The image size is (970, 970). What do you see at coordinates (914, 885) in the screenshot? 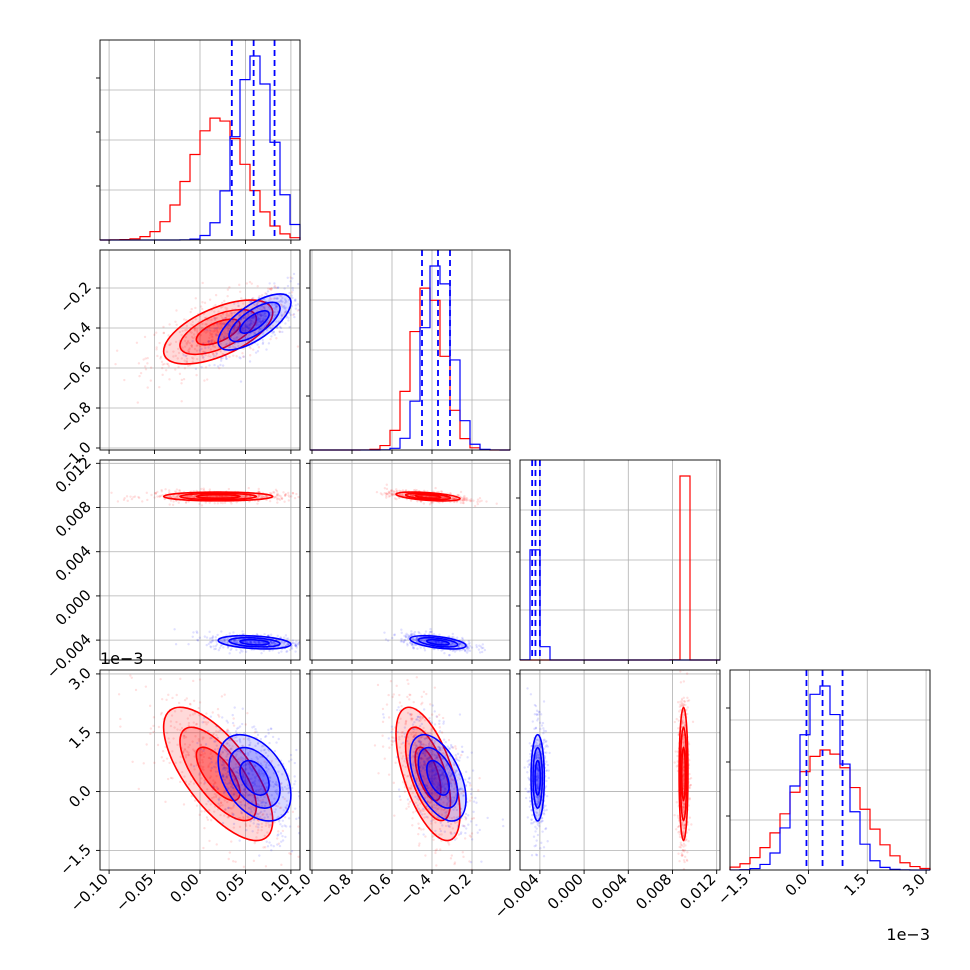
I see `x-tick-label: 3.0` at bounding box center [914, 885].